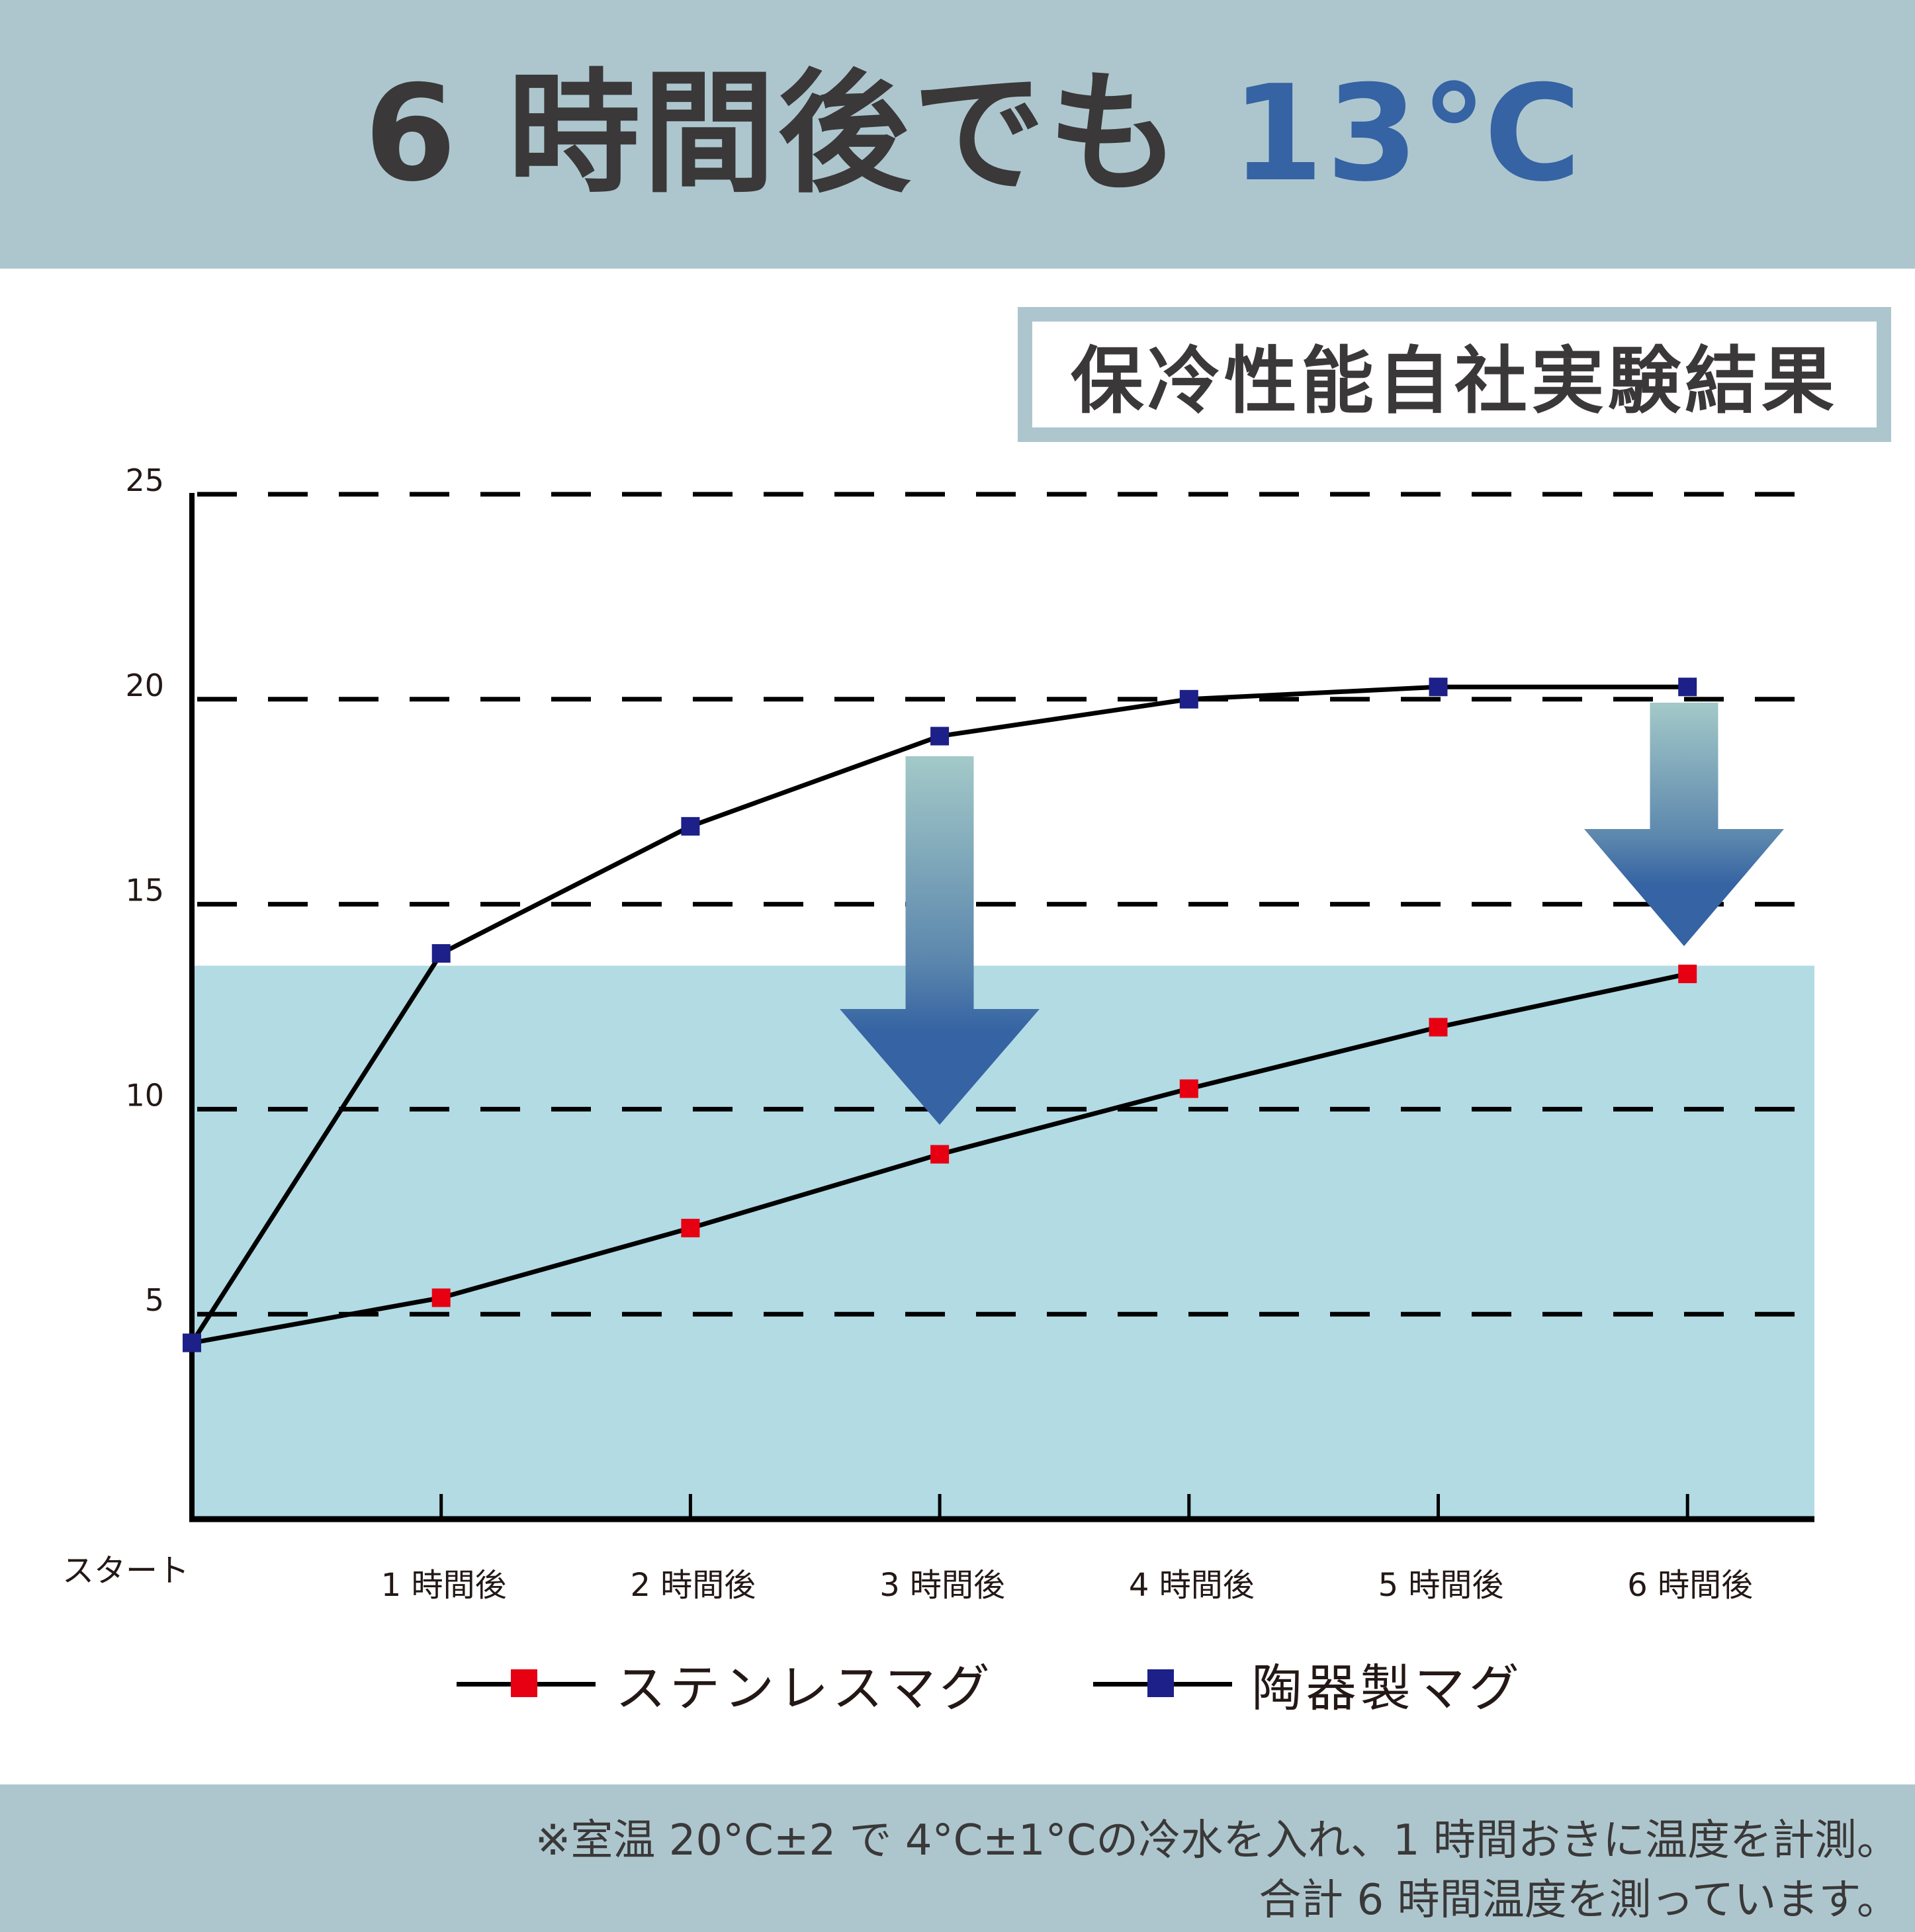 This screenshot has height=1932, width=1915. I want to click on headline-prefix: 6 時間後でも, so click(797, 134).